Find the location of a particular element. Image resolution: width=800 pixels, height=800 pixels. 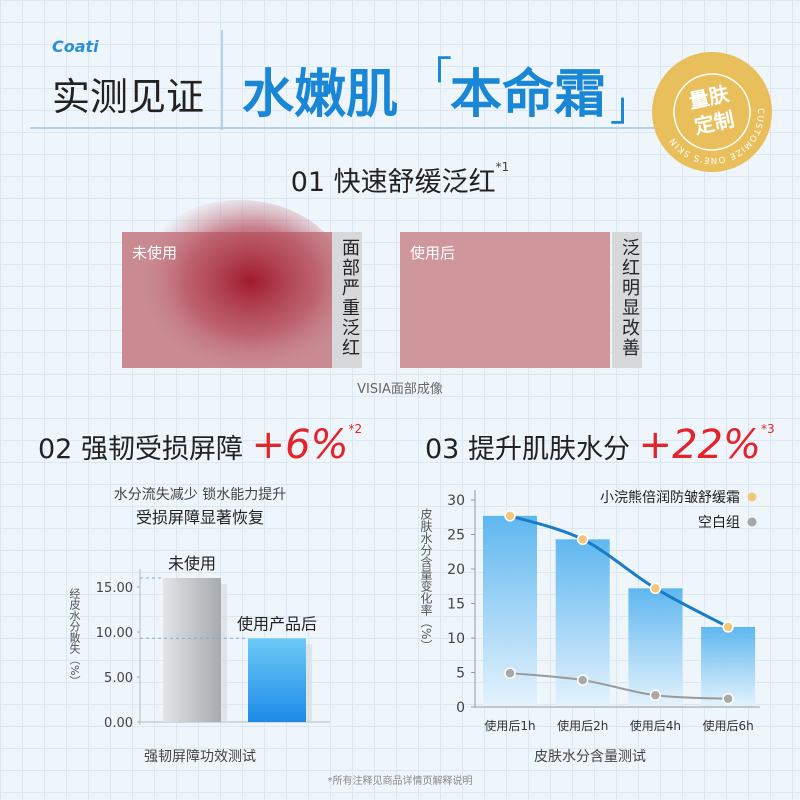

section-number: 02 is located at coordinates (55, 449).